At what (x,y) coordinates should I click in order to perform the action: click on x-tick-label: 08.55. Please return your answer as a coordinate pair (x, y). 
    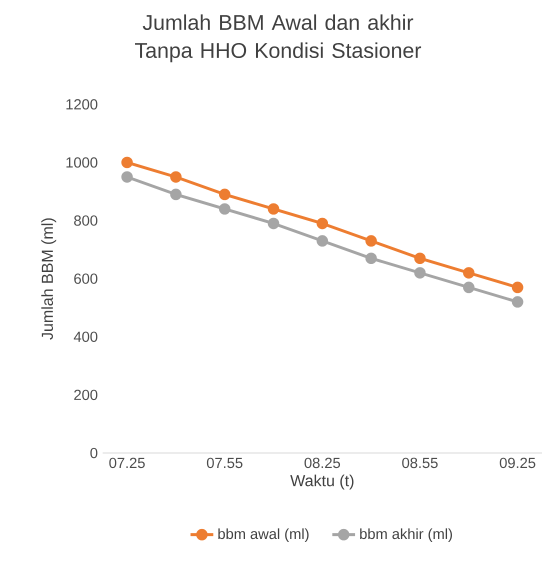
    Looking at the image, I should click on (420, 463).